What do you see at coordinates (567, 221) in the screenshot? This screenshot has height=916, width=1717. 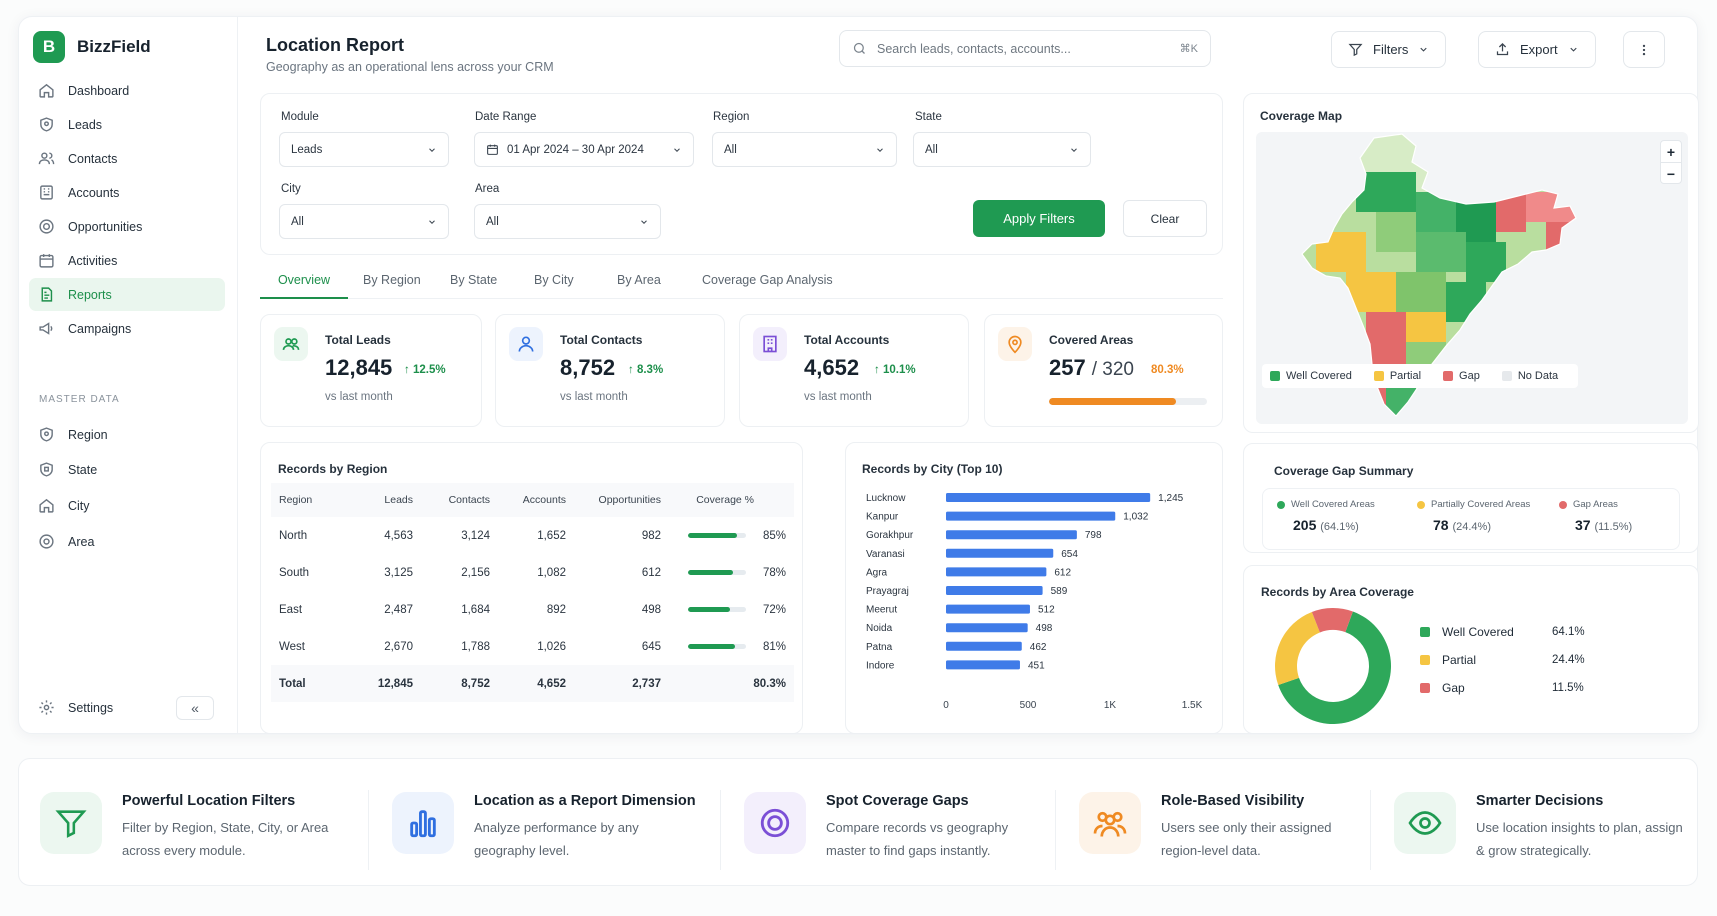 I see `area-select: All` at bounding box center [567, 221].